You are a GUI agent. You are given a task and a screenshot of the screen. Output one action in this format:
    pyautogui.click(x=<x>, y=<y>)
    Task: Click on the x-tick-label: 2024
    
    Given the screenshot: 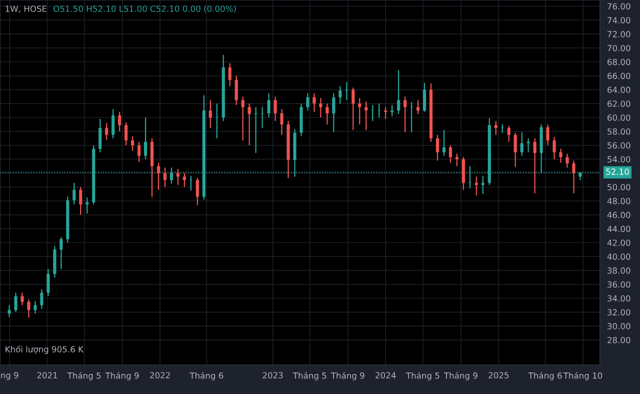 What is the action you would take?
    pyautogui.click(x=386, y=375)
    